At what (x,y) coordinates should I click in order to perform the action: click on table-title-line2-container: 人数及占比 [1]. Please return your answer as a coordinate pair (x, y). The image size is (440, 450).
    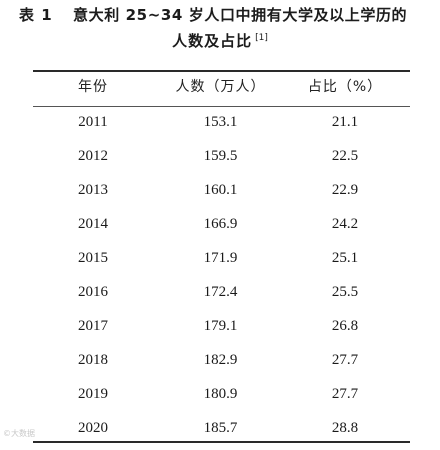
    Looking at the image, I should click on (220, 41).